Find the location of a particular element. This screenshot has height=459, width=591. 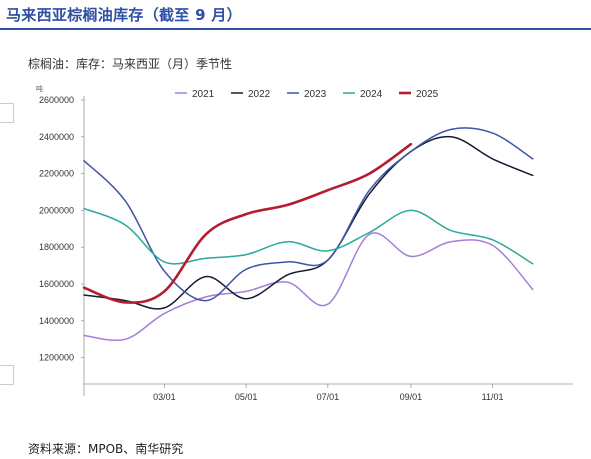

y-tick-label: 2400000 is located at coordinates (56, 137).